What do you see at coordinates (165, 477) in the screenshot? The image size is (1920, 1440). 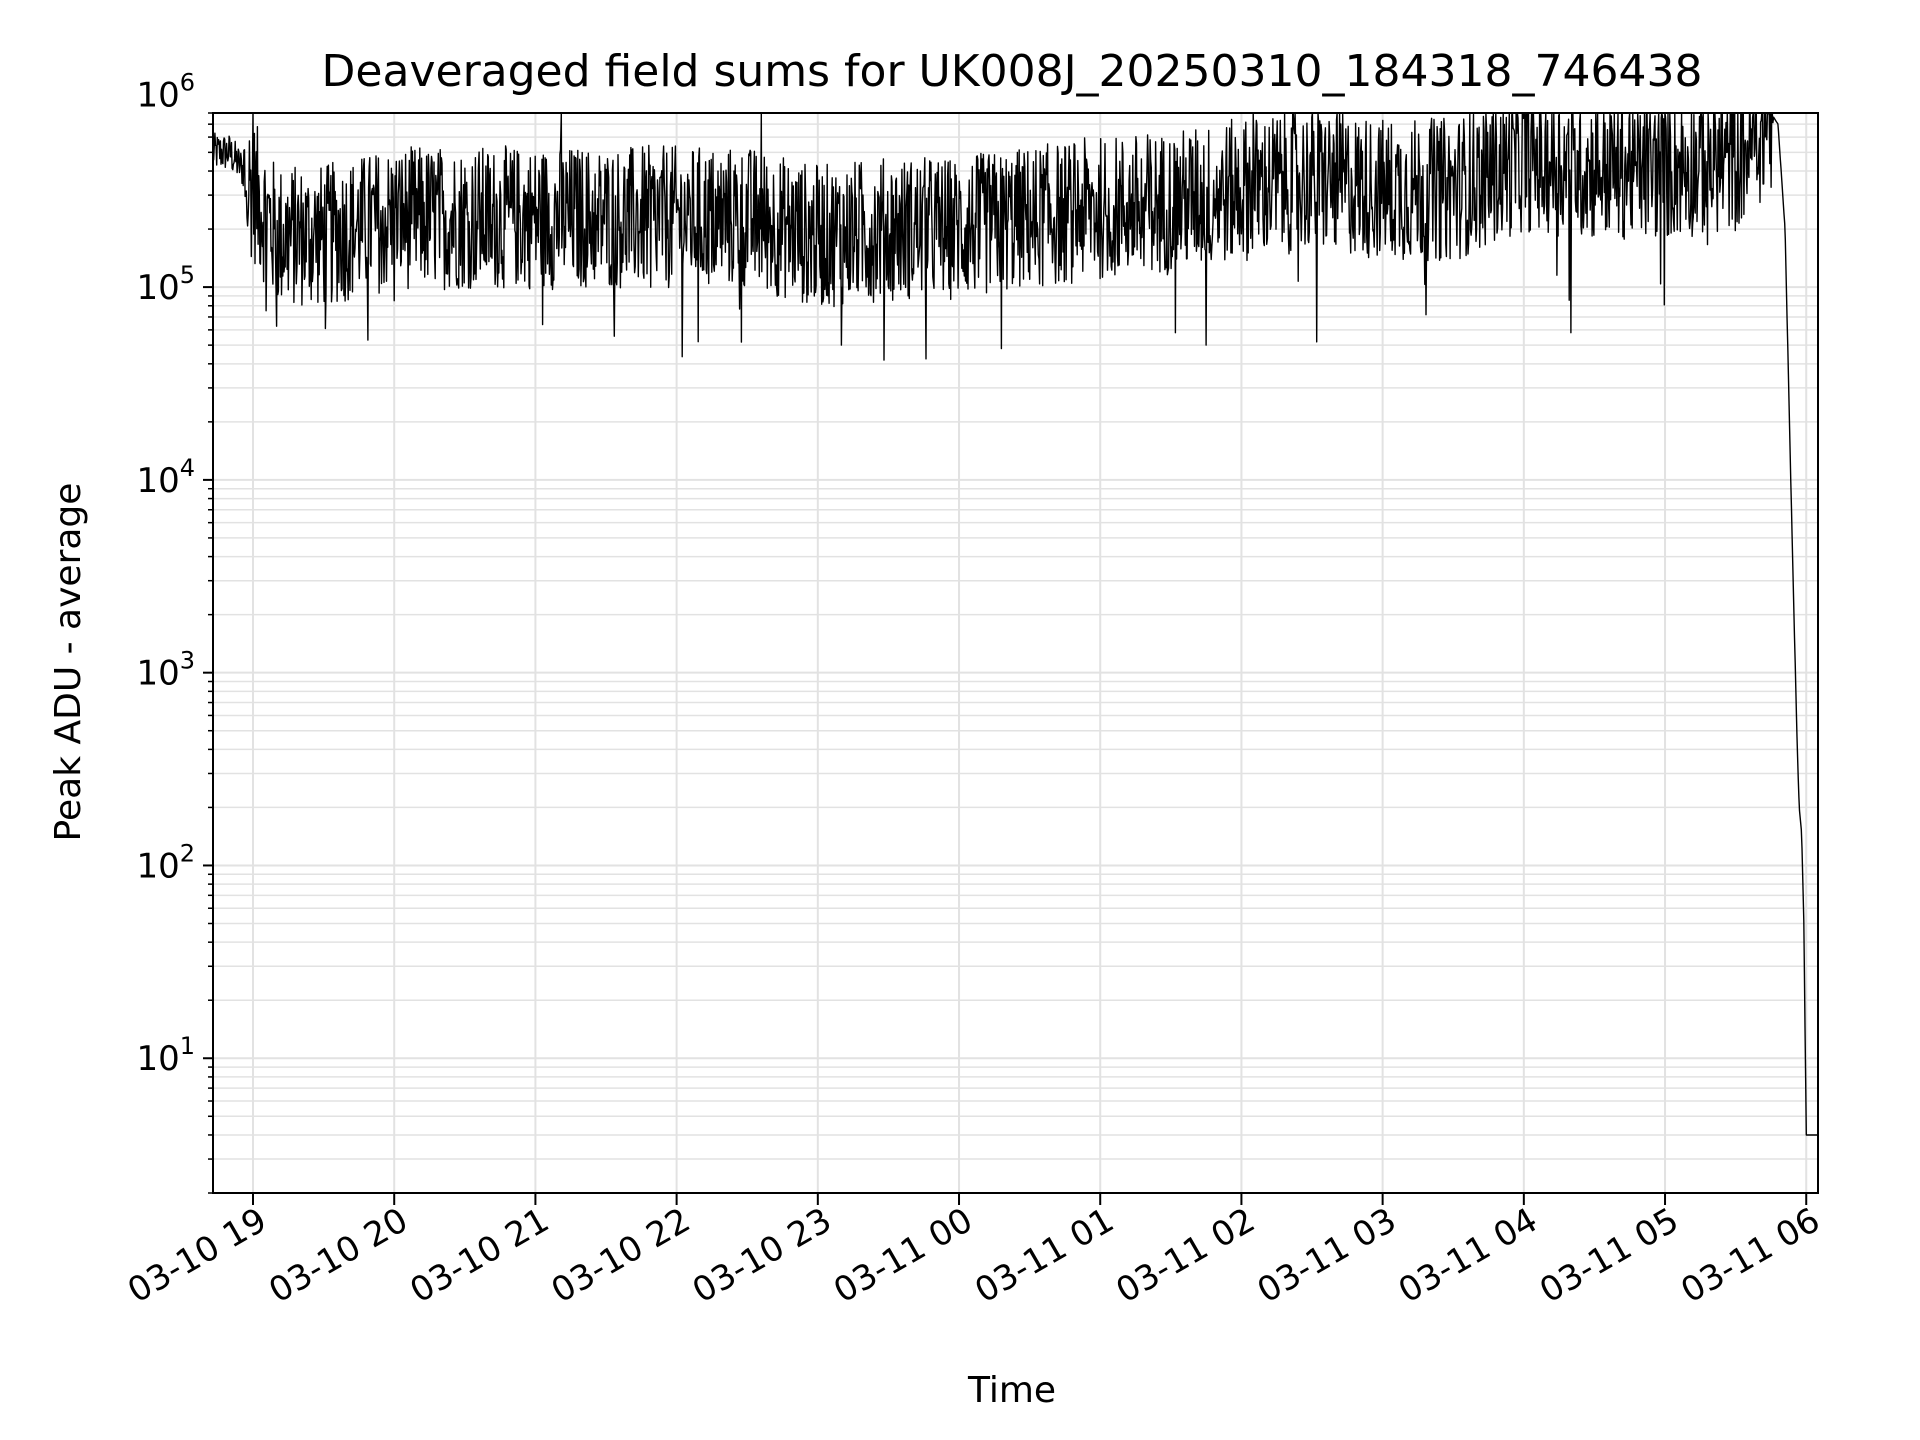 I see `y-tick-label: 10⁴` at bounding box center [165, 477].